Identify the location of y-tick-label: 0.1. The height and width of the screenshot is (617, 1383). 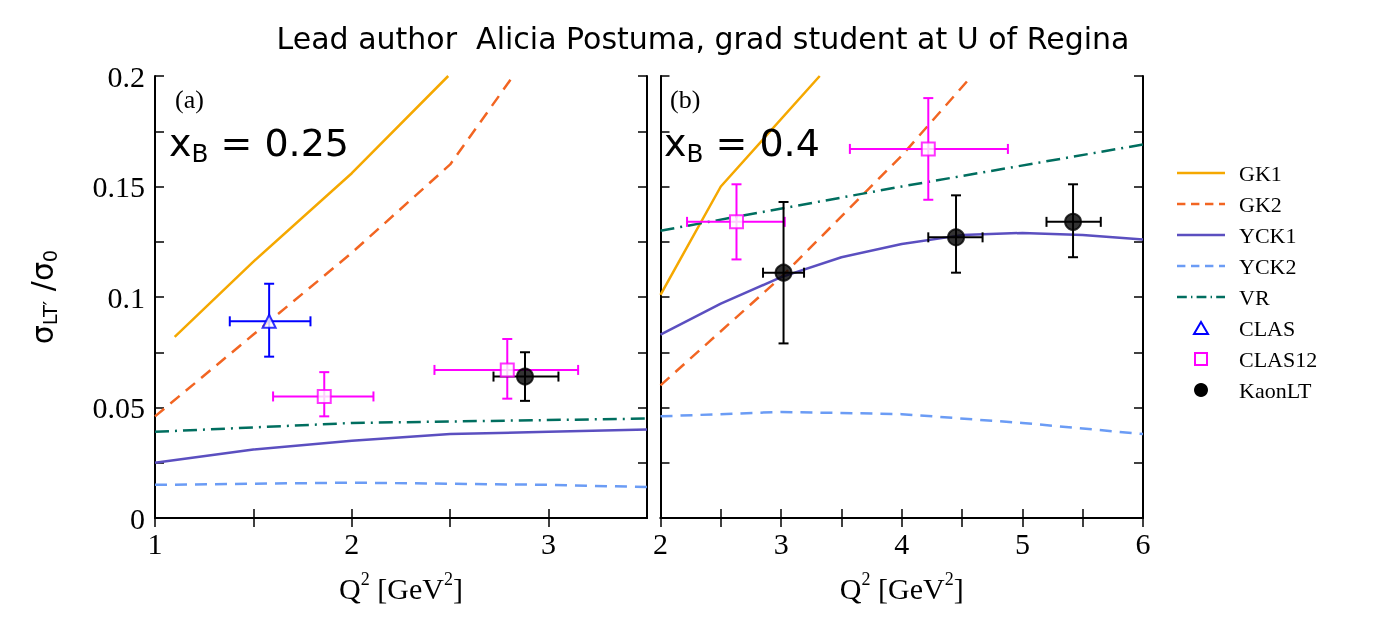
(126, 297).